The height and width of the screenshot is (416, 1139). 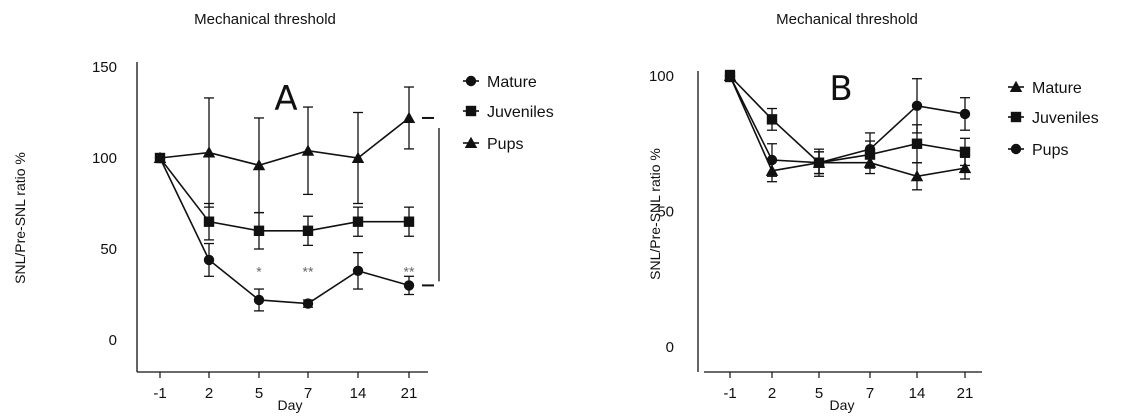 I want to click on chart-a-series-line-pups, so click(x=284, y=142).